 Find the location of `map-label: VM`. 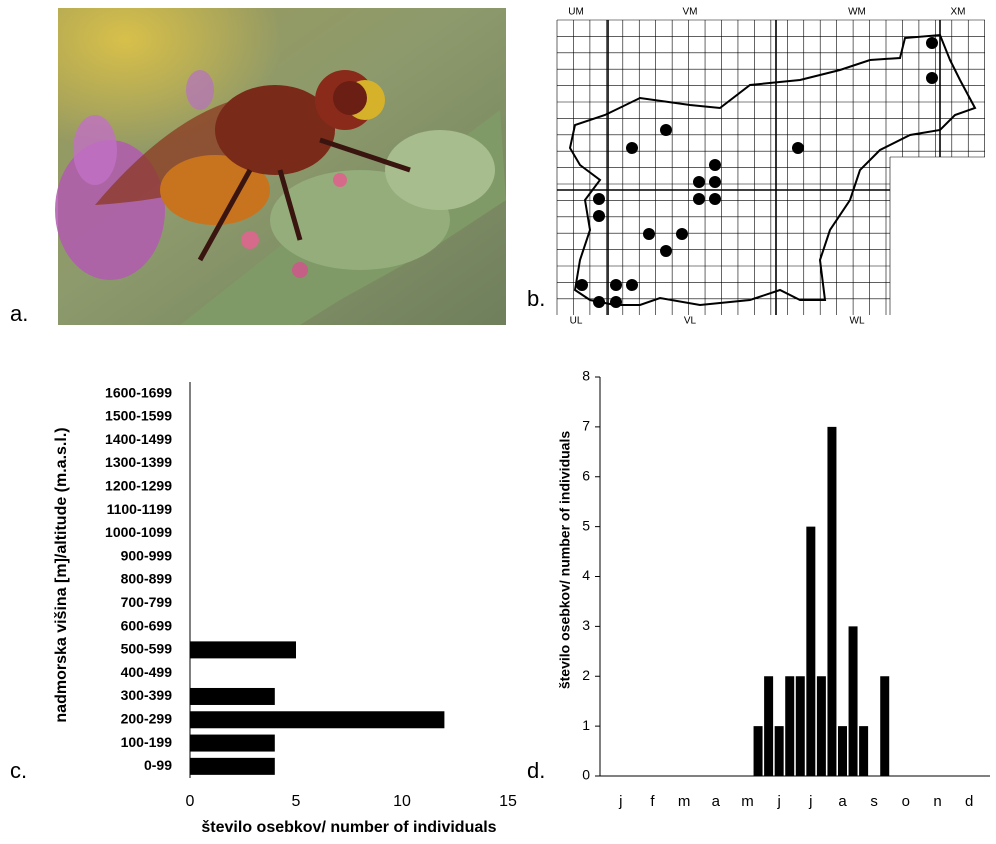

map-label: VM is located at coordinates (690, 12).